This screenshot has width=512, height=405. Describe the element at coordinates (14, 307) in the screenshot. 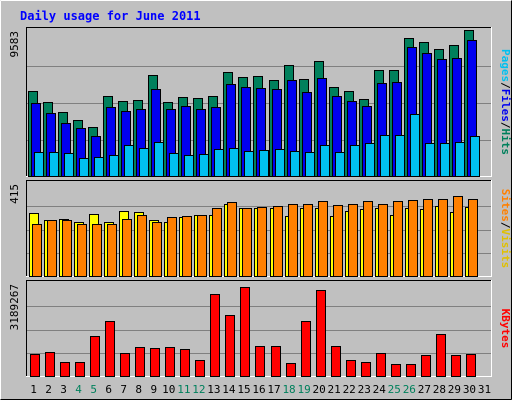

I see `y-max-label: 3189267` at that location.